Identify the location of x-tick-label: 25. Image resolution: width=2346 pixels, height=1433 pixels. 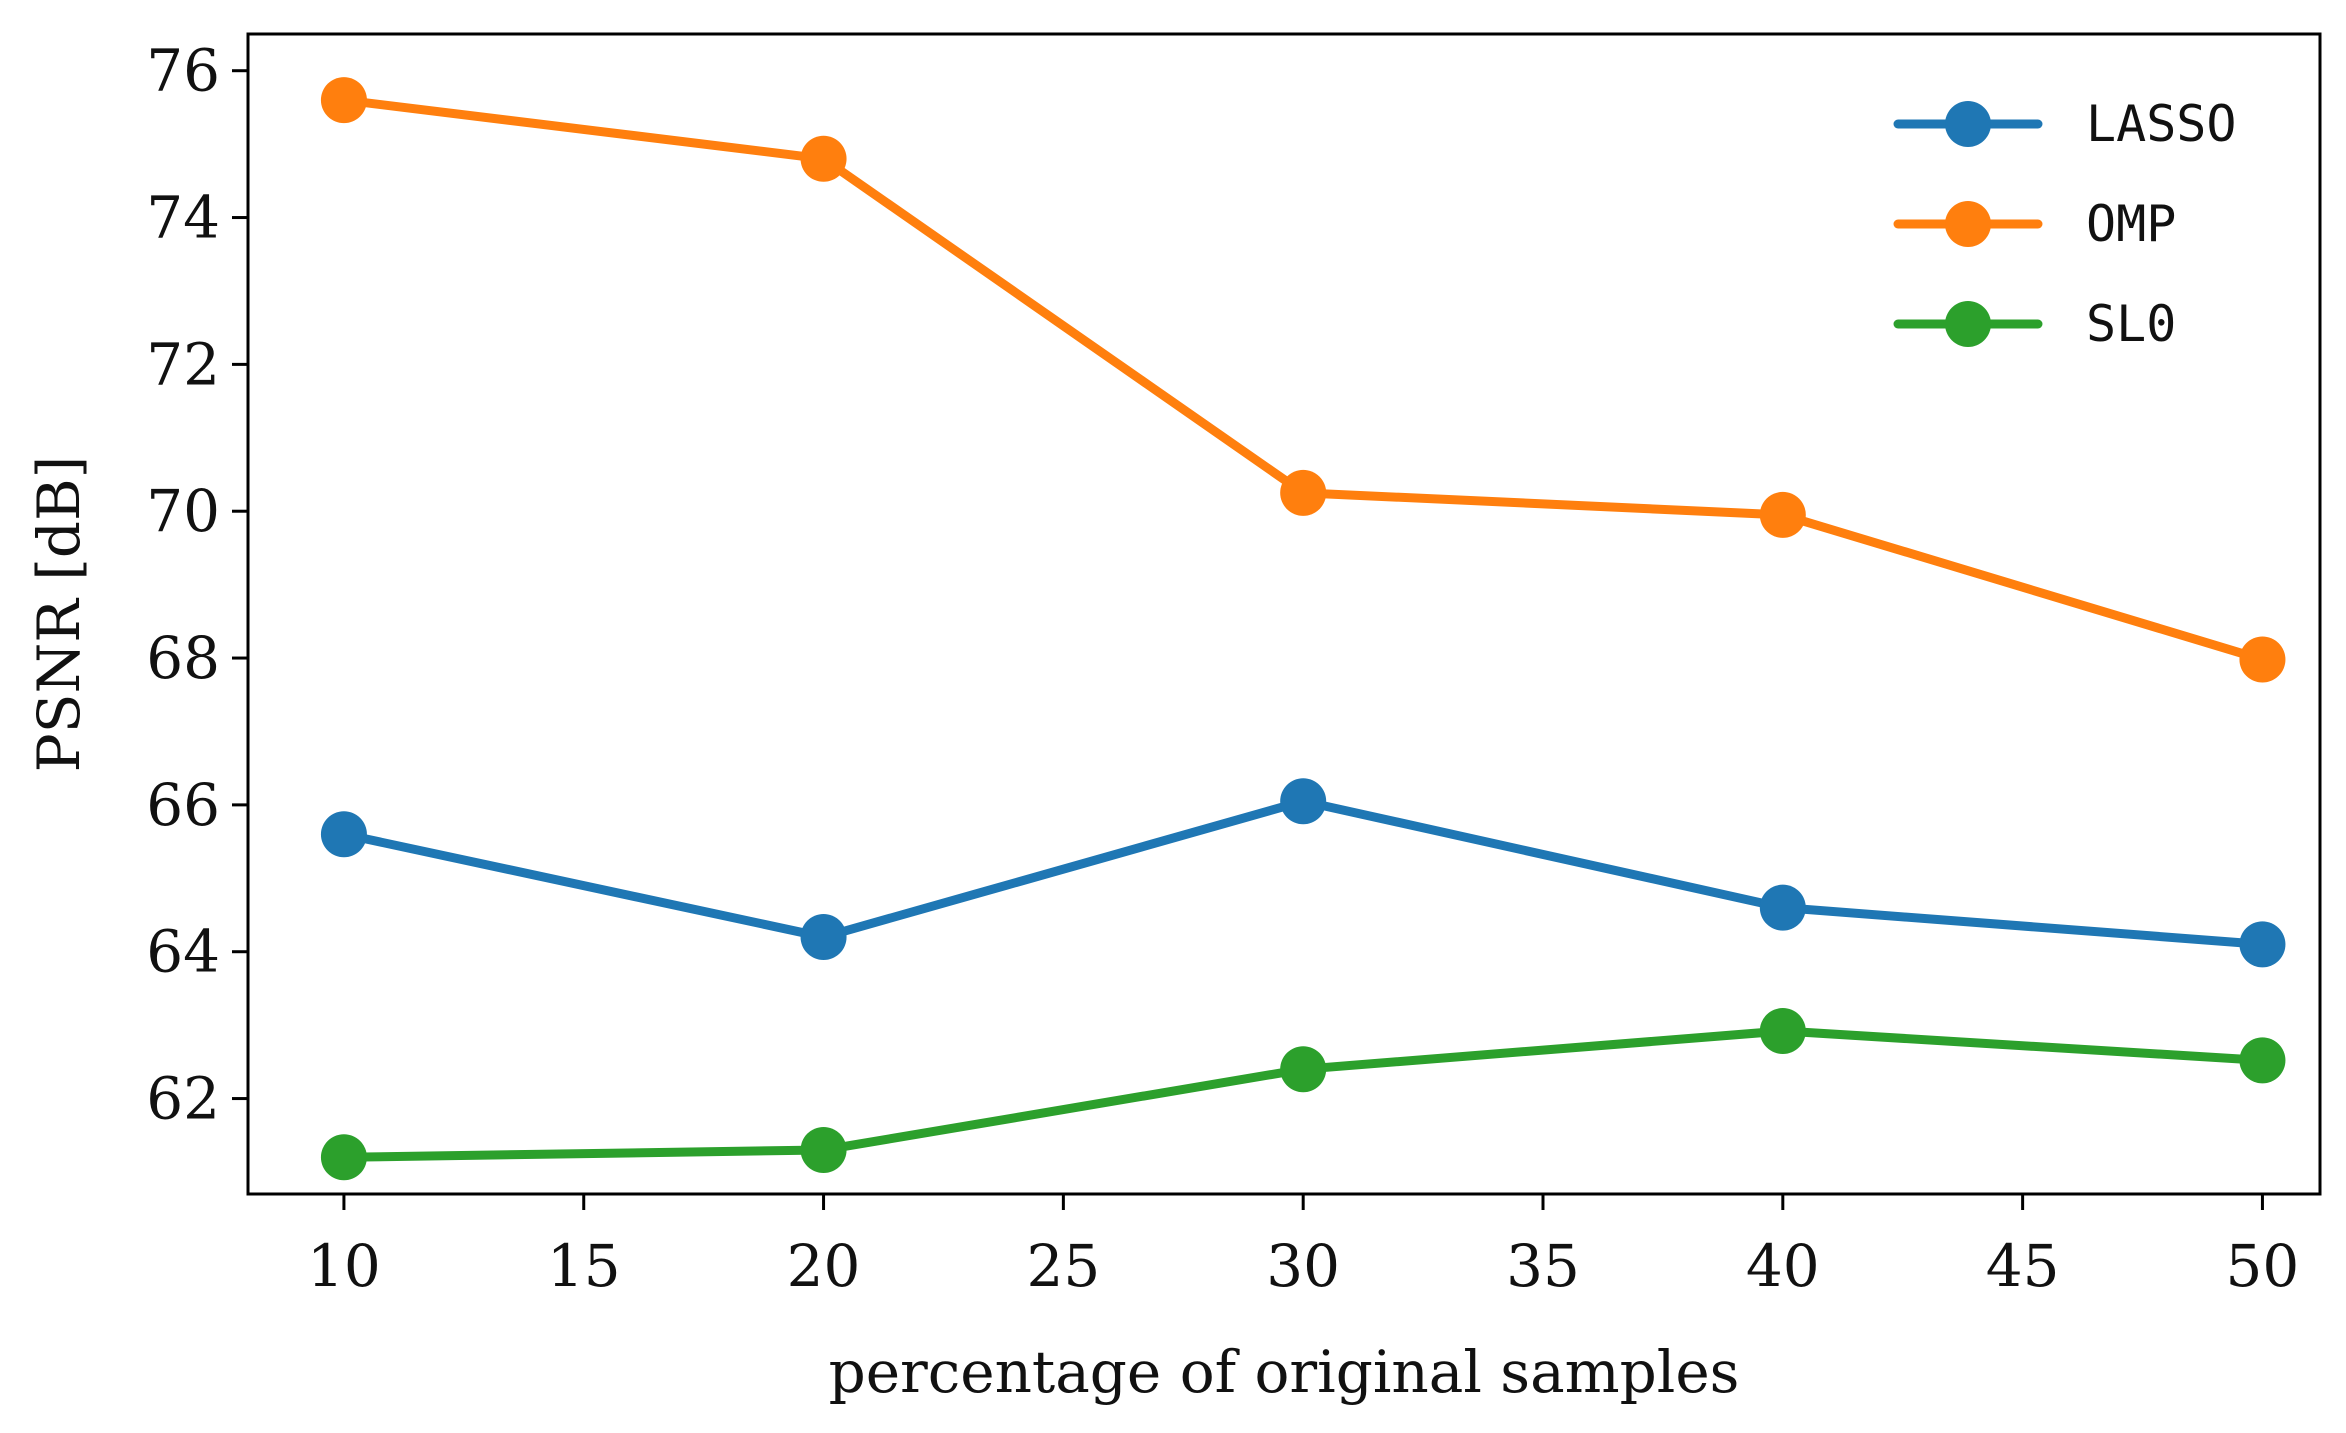
(1063, 1266).